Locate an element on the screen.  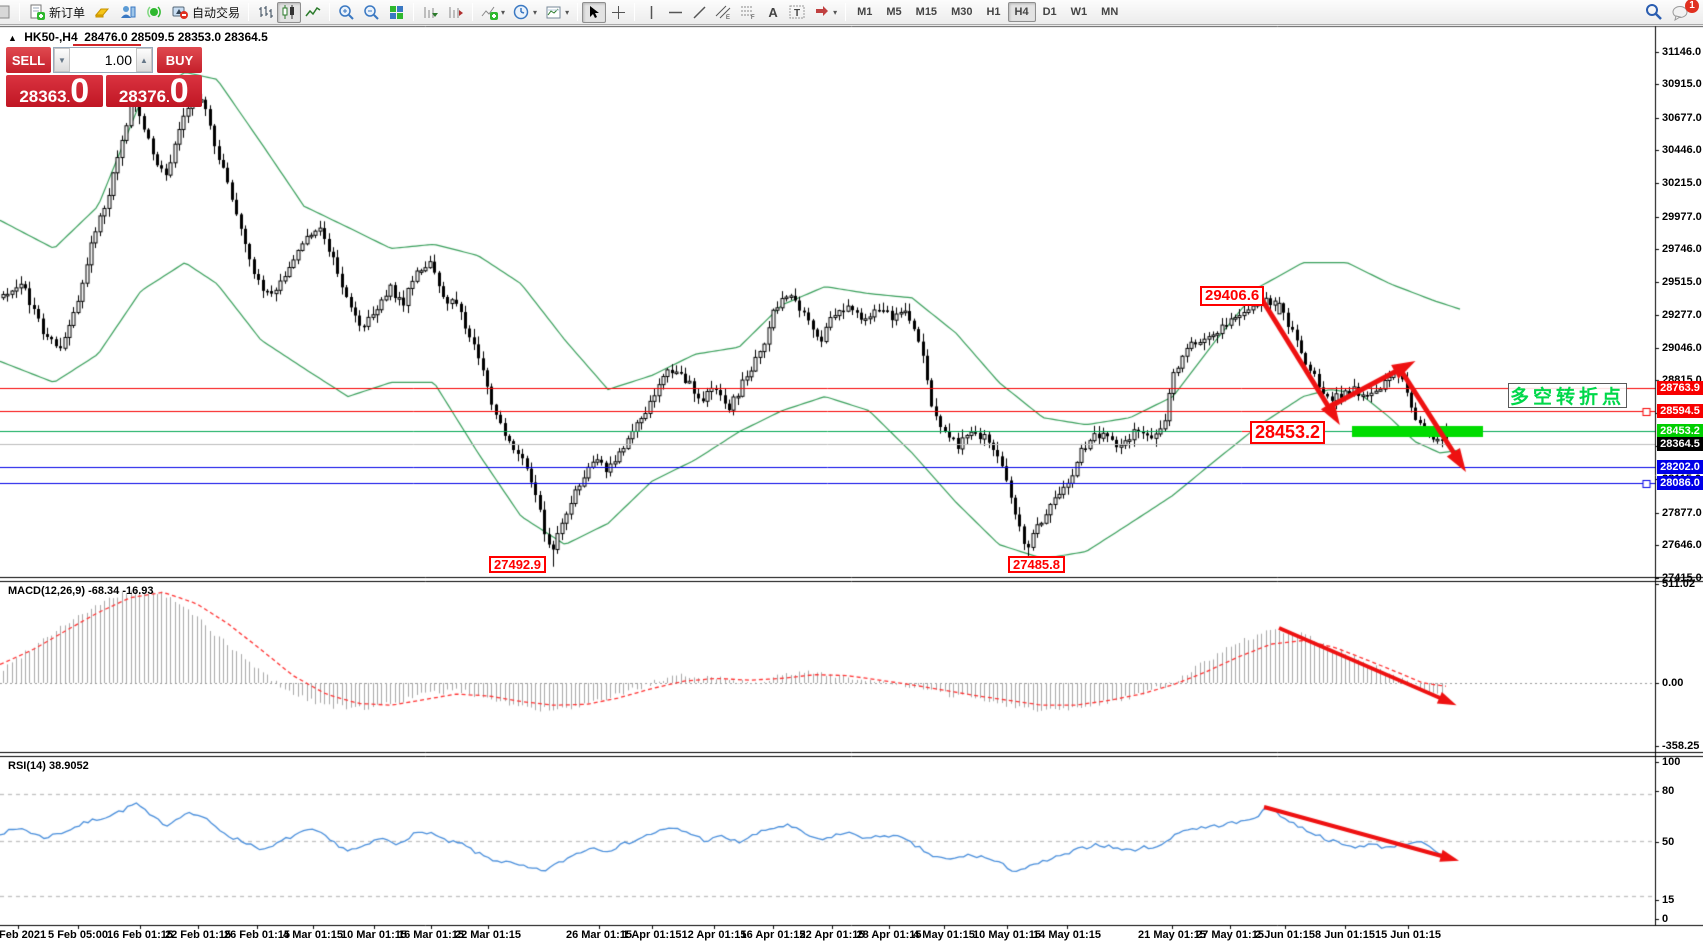
timeframe-button-mn: MN is located at coordinates (1110, 12).